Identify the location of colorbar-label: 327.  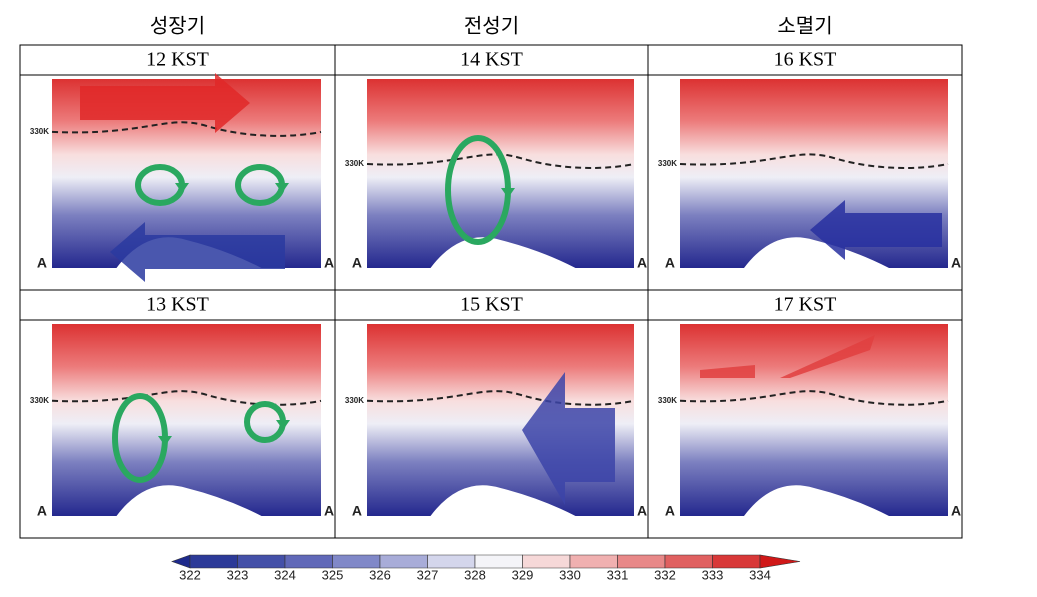
(428, 574).